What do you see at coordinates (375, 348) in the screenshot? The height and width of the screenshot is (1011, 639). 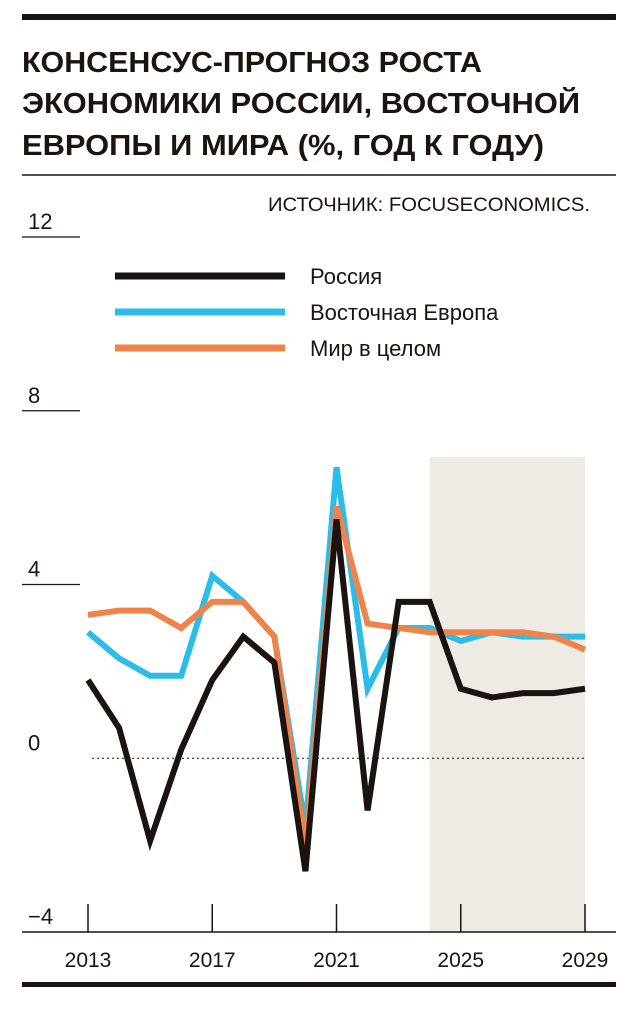 I see `legend-label: Мир в целом` at bounding box center [375, 348].